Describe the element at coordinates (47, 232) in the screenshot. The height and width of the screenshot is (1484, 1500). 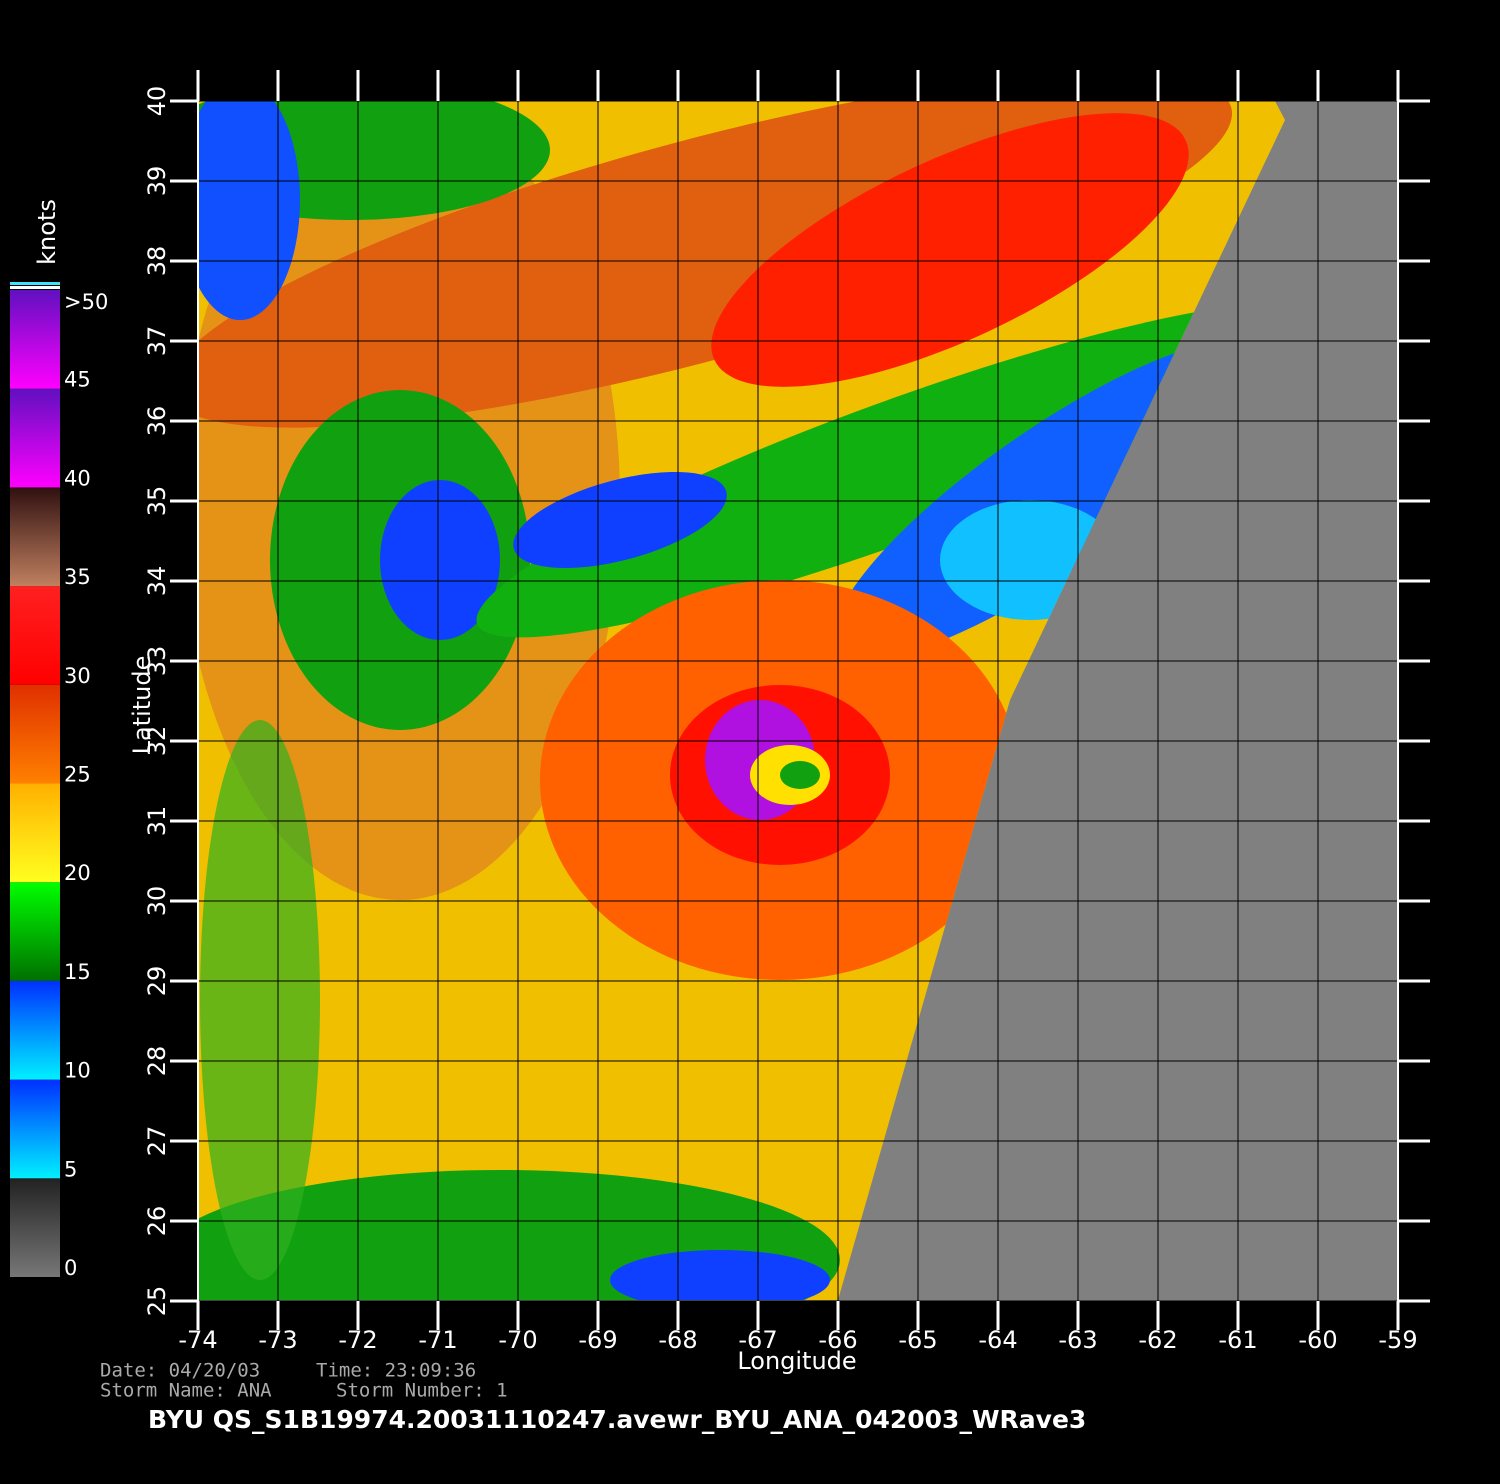
I see `colorbar-label: knots` at that location.